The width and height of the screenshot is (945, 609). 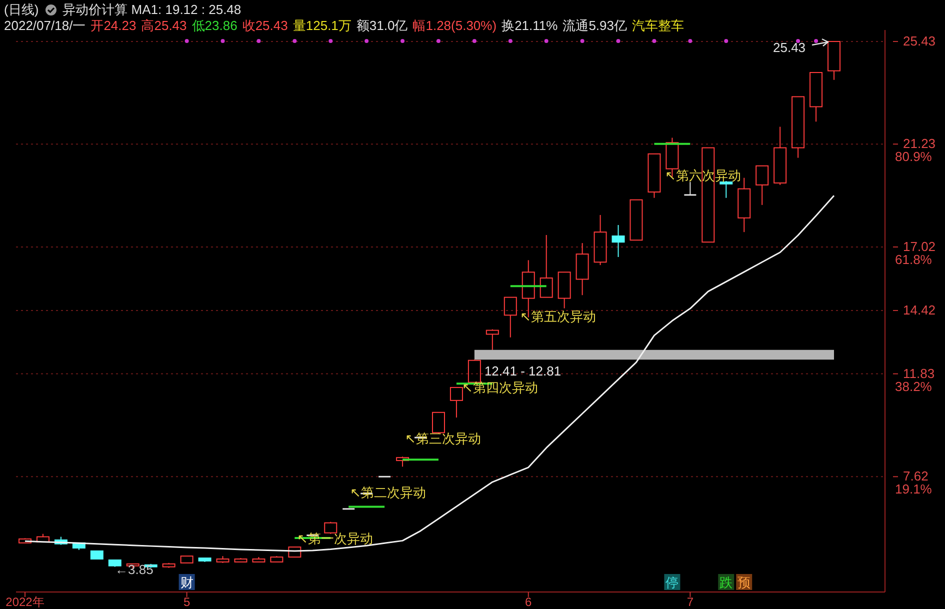 What do you see at coordinates (726, 582) in the screenshot?
I see `annotation: 跌` at bounding box center [726, 582].